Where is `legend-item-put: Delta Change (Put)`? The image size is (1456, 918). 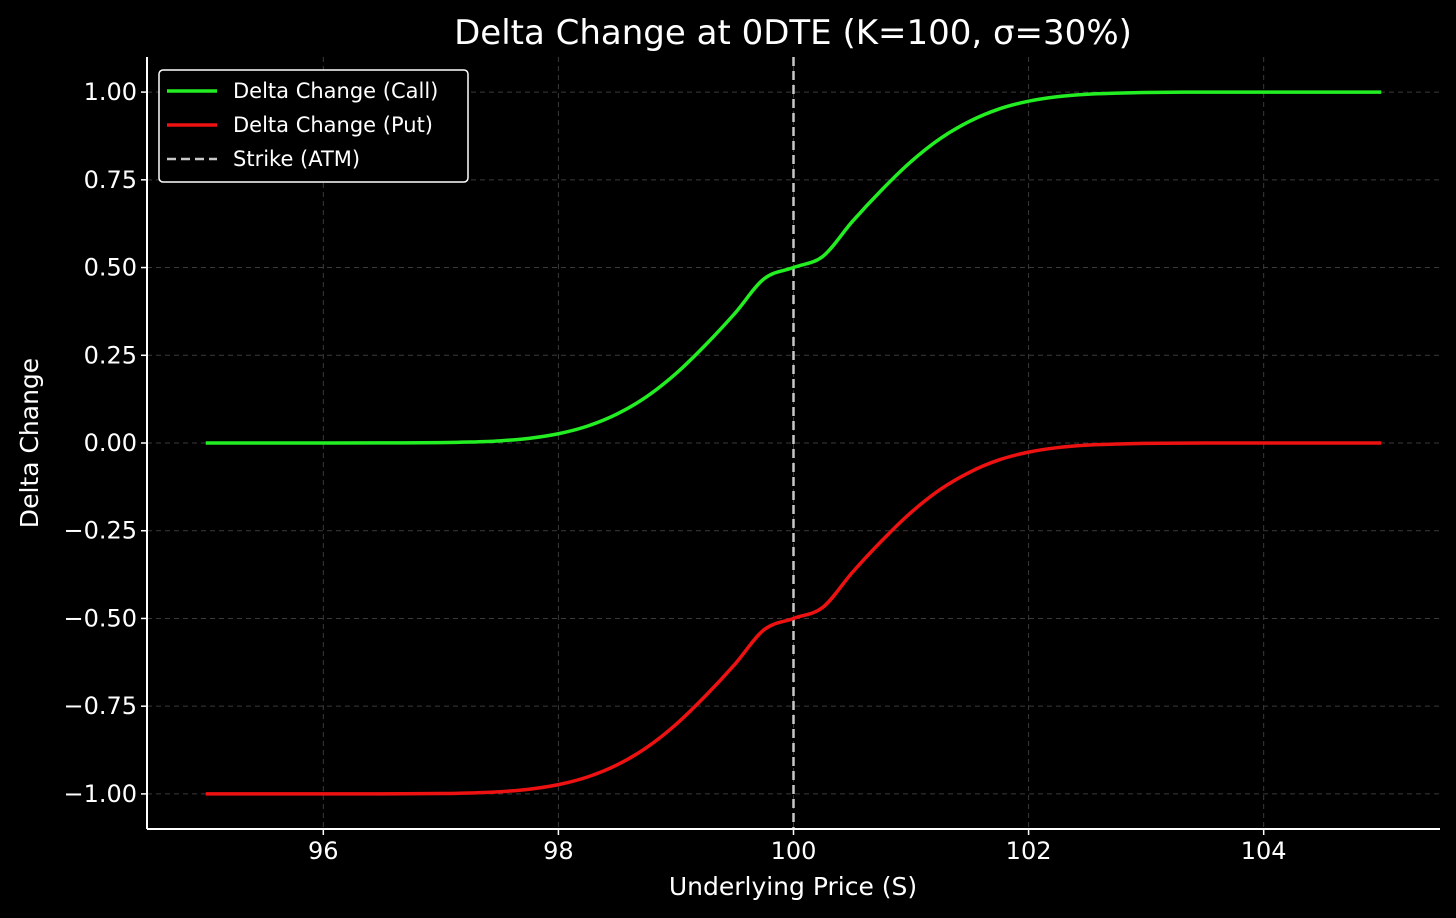 legend-item-put: Delta Change (Put) is located at coordinates (300, 125).